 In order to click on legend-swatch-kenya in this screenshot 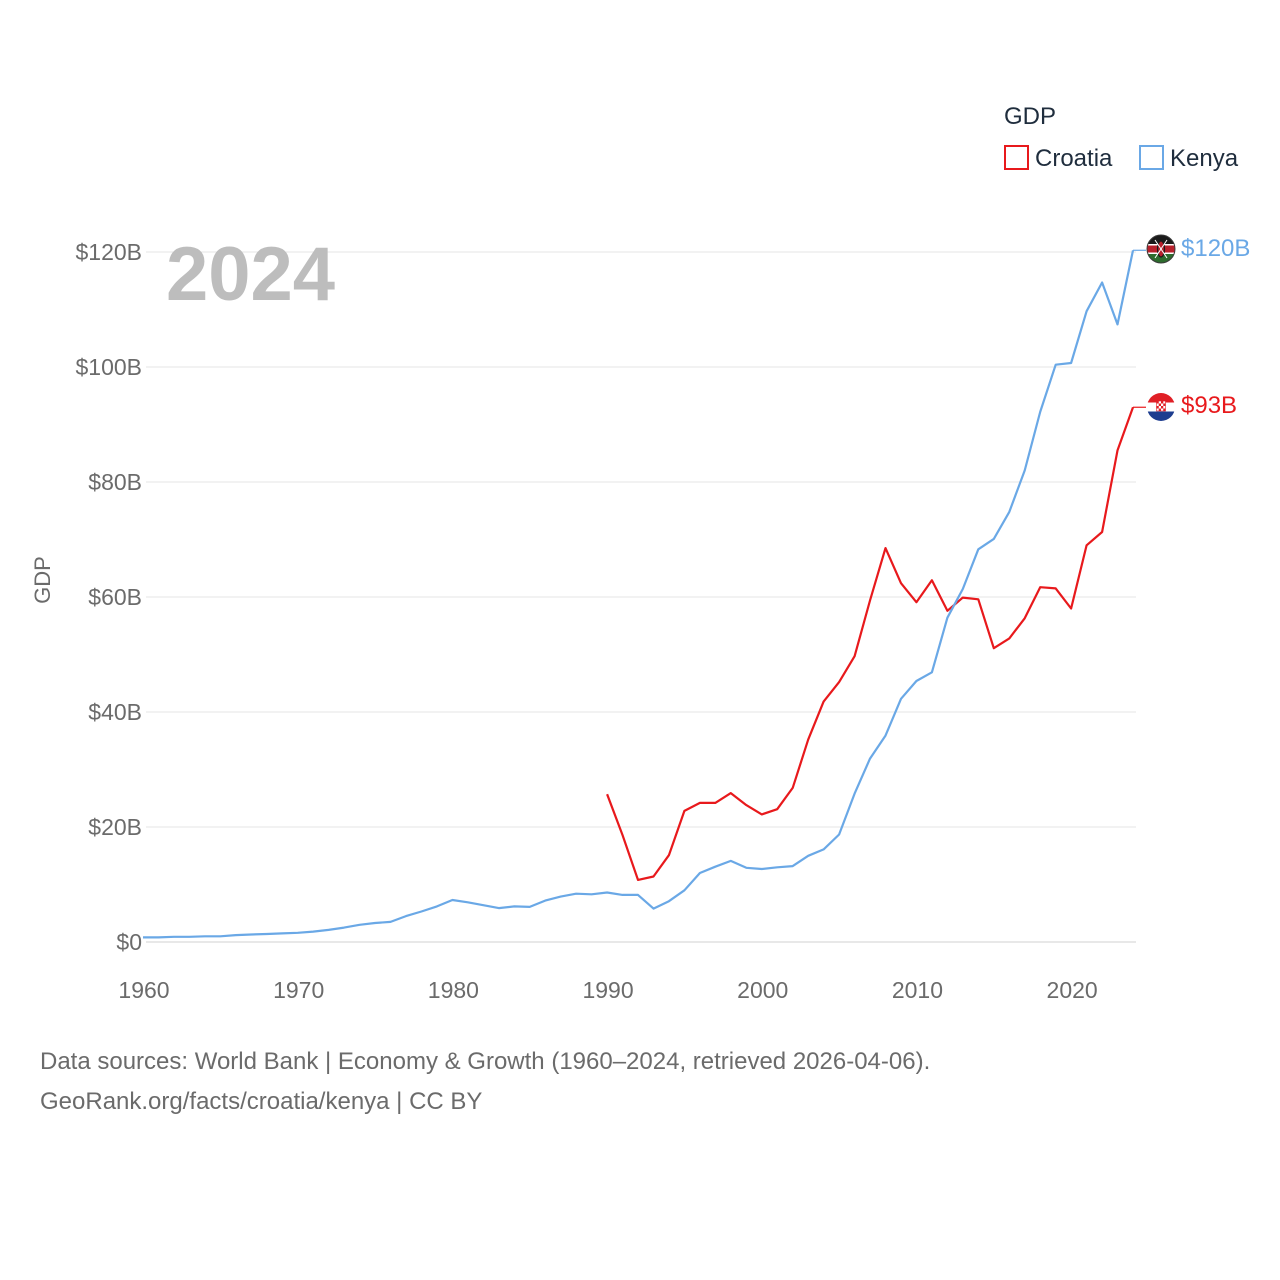, I will do `click(1151, 157)`.